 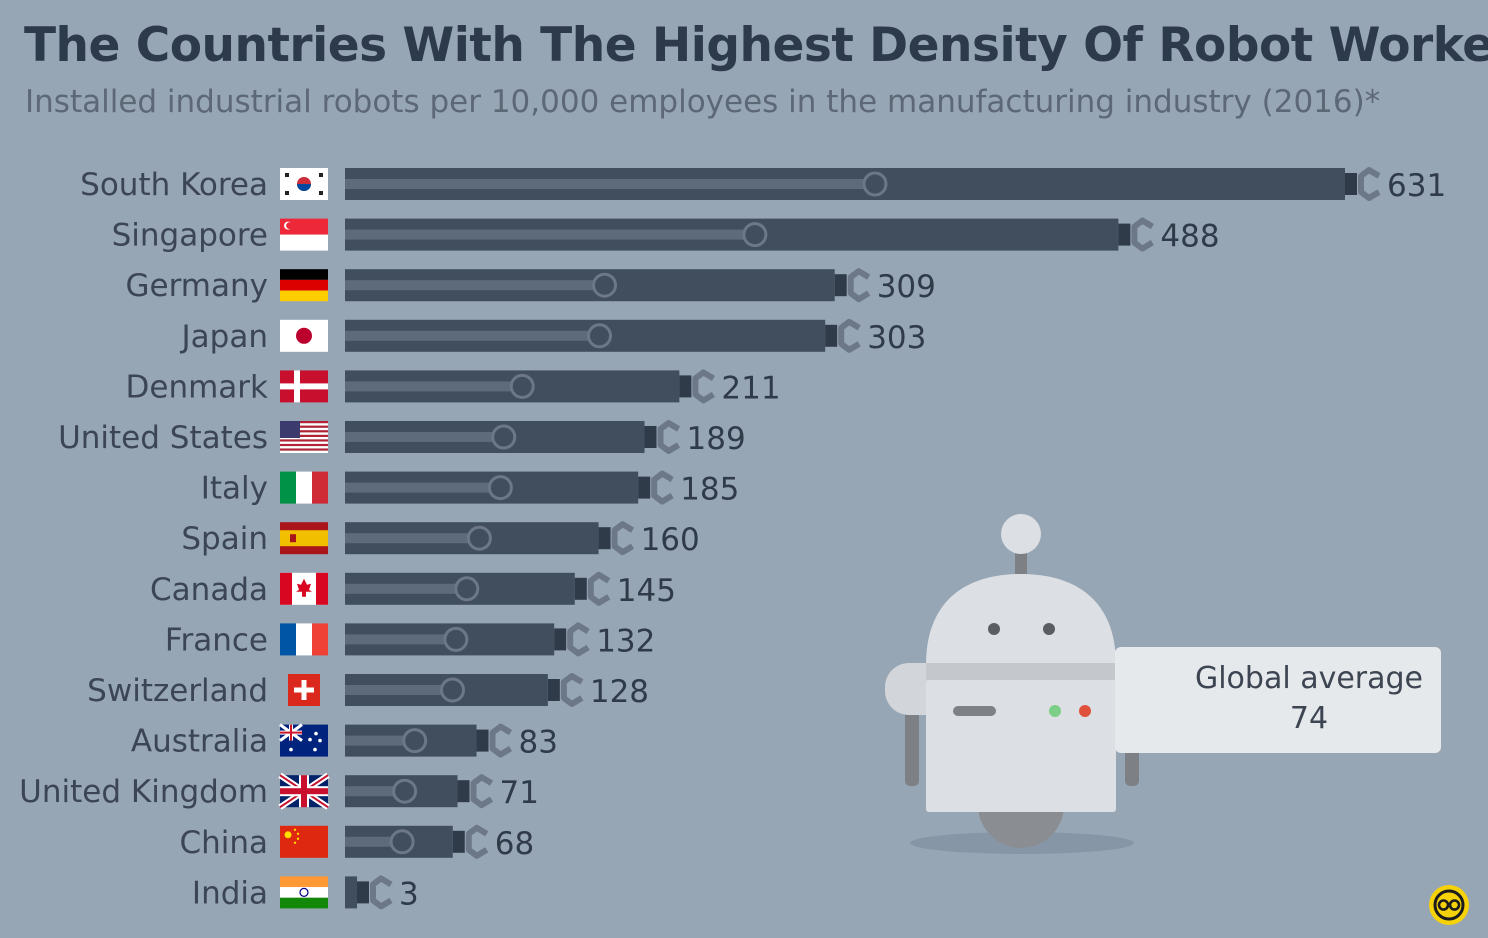 I want to click on bar-row: South Korea 631, so click(x=763, y=185).